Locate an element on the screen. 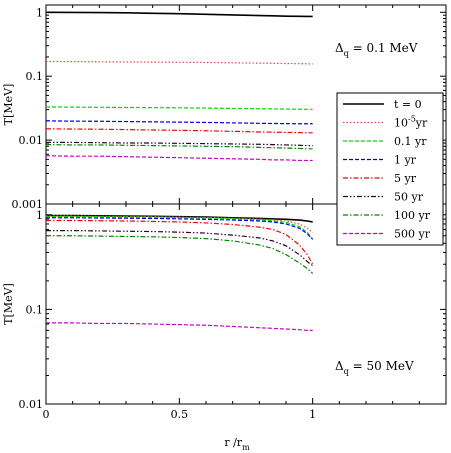 This screenshot has height=453, width=451. legend-label-5: 5 yr is located at coordinates (405, 178).